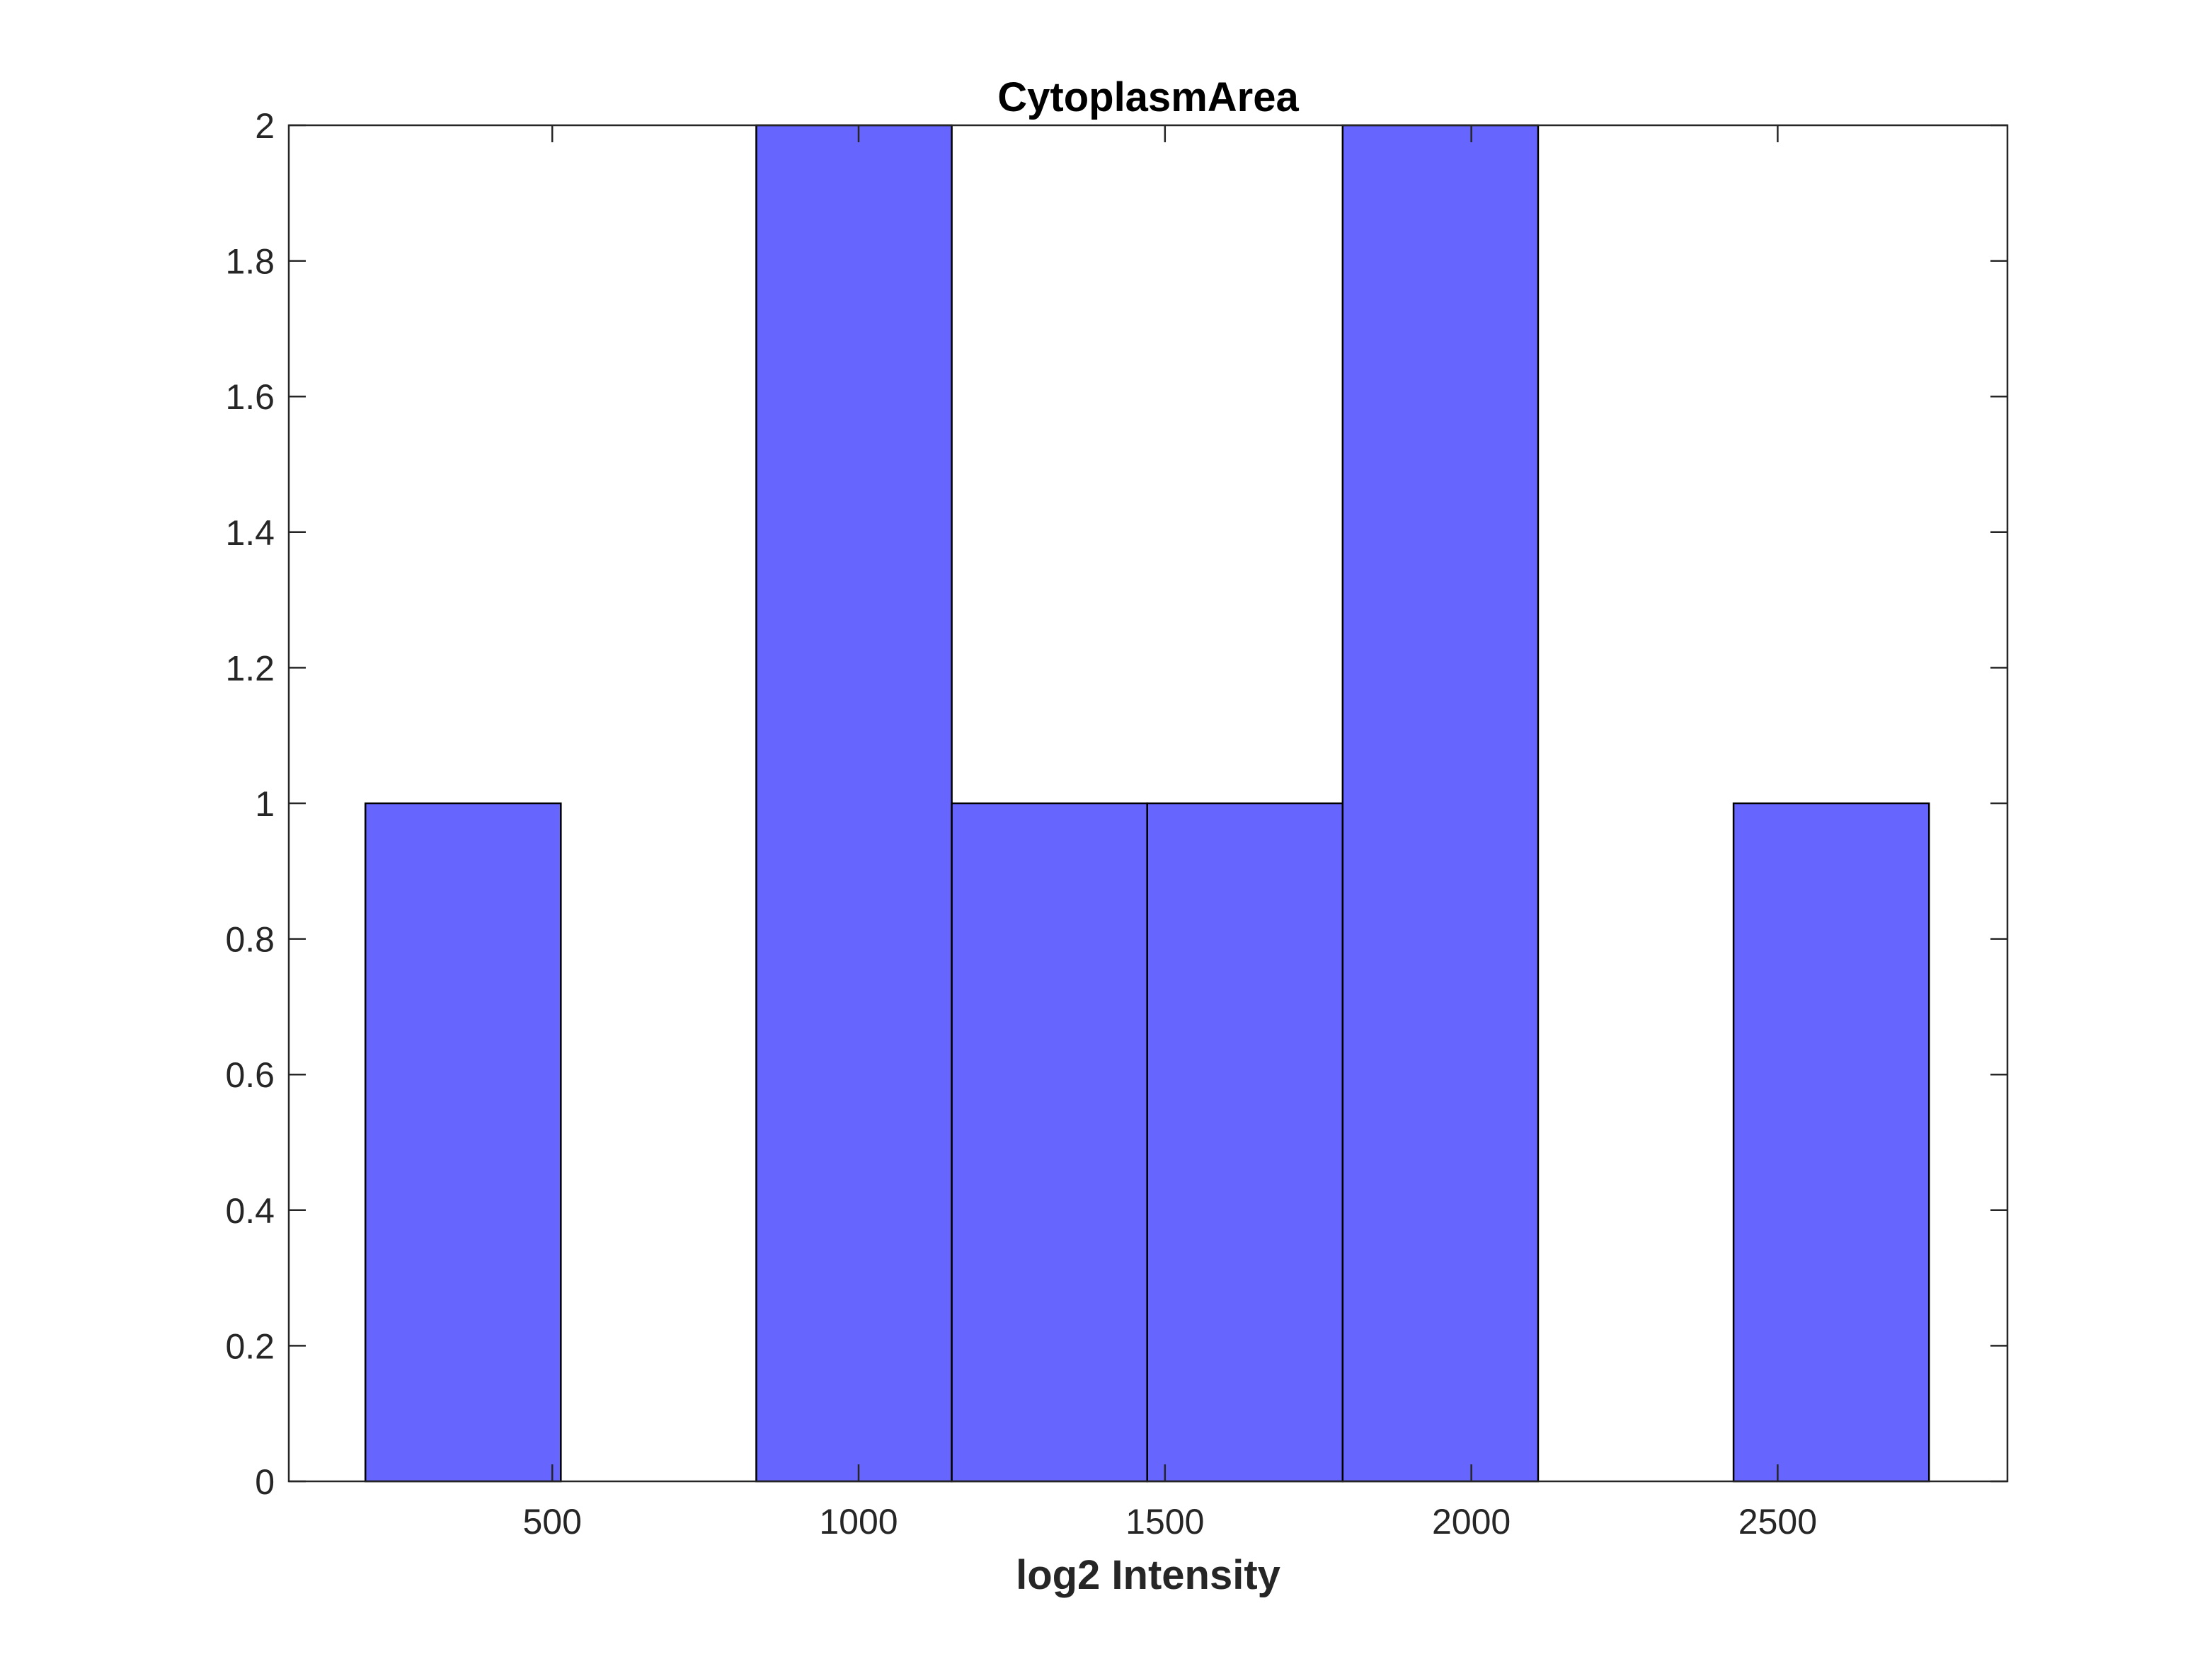  I want to click on y-tick-label: 0.6, so click(250, 1075).